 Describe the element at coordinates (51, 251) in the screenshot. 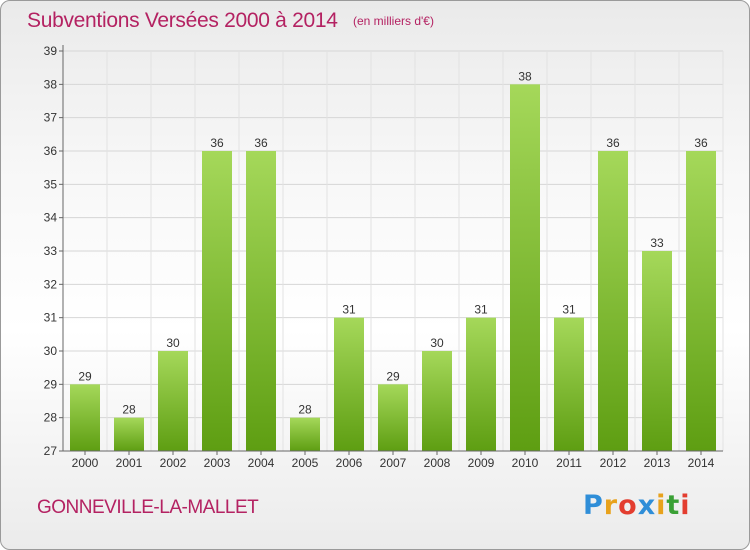

I see `y-tick-label: 33` at that location.